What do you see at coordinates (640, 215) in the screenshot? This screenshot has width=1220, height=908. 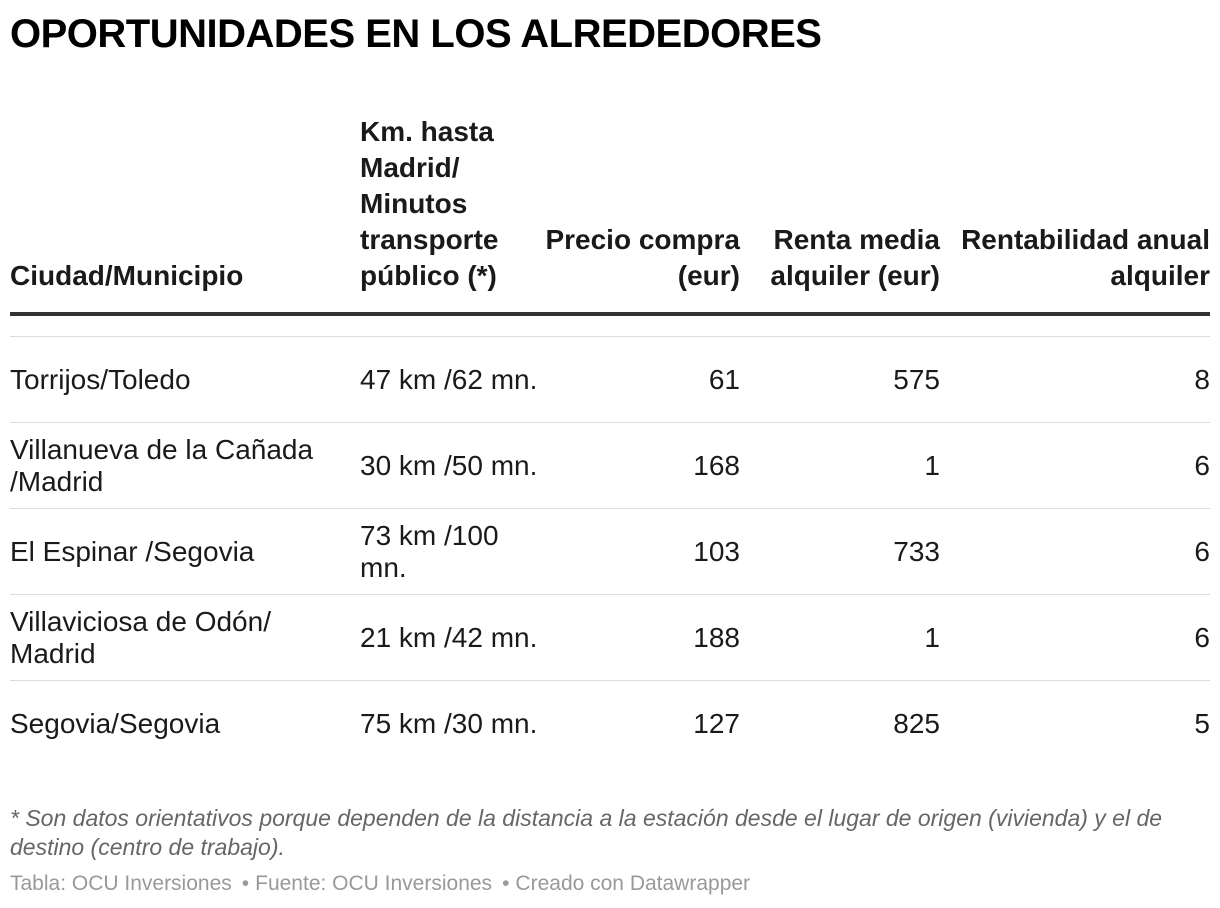 I see `column-header-price: Precio compra (eur)` at bounding box center [640, 215].